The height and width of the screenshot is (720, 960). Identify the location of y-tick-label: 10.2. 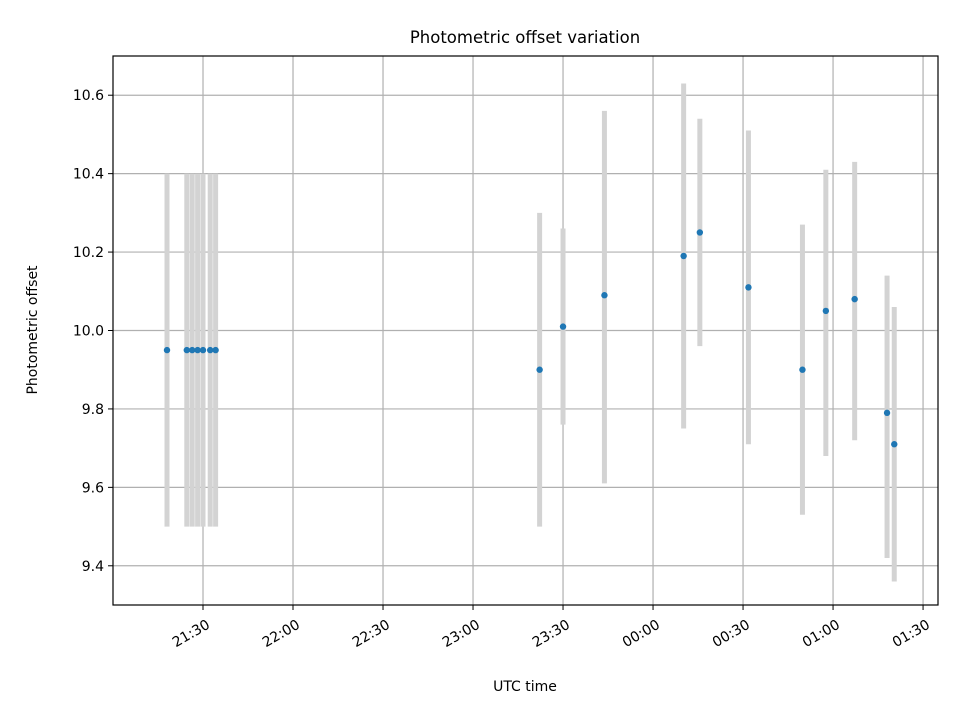
(88, 253).